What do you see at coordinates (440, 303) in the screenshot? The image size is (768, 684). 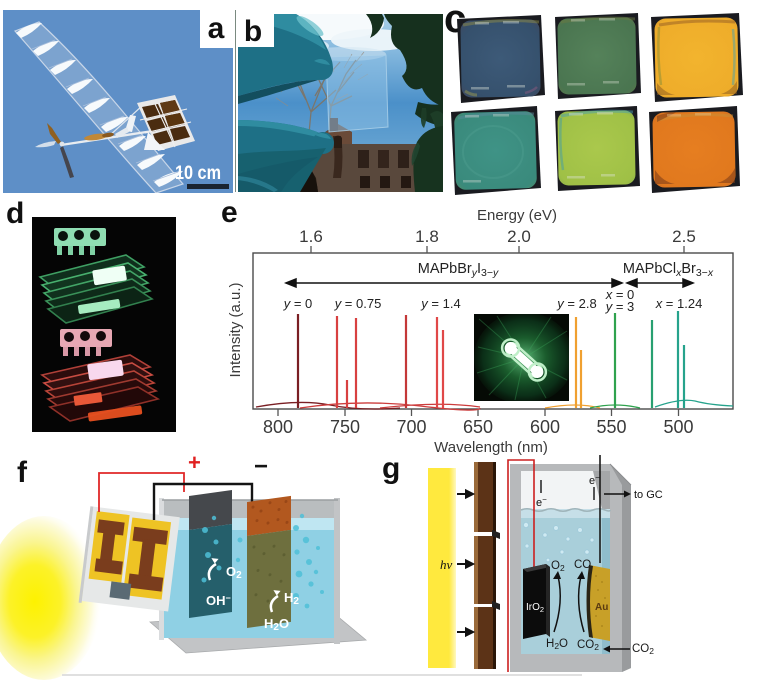 I see `svg-text: y = 1.4` at bounding box center [440, 303].